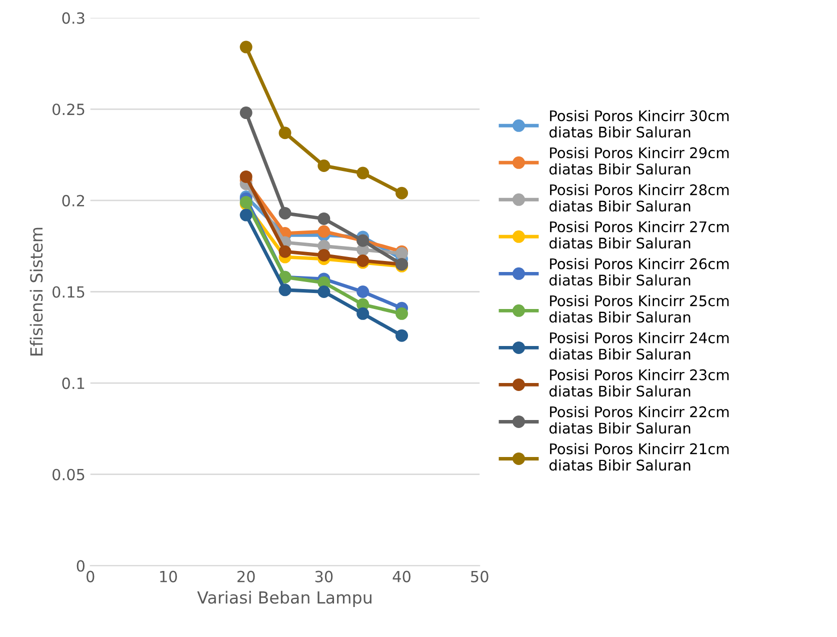 The width and height of the screenshot is (837, 637). Describe the element at coordinates (324, 576) in the screenshot. I see `x-tick-label: 30` at that location.